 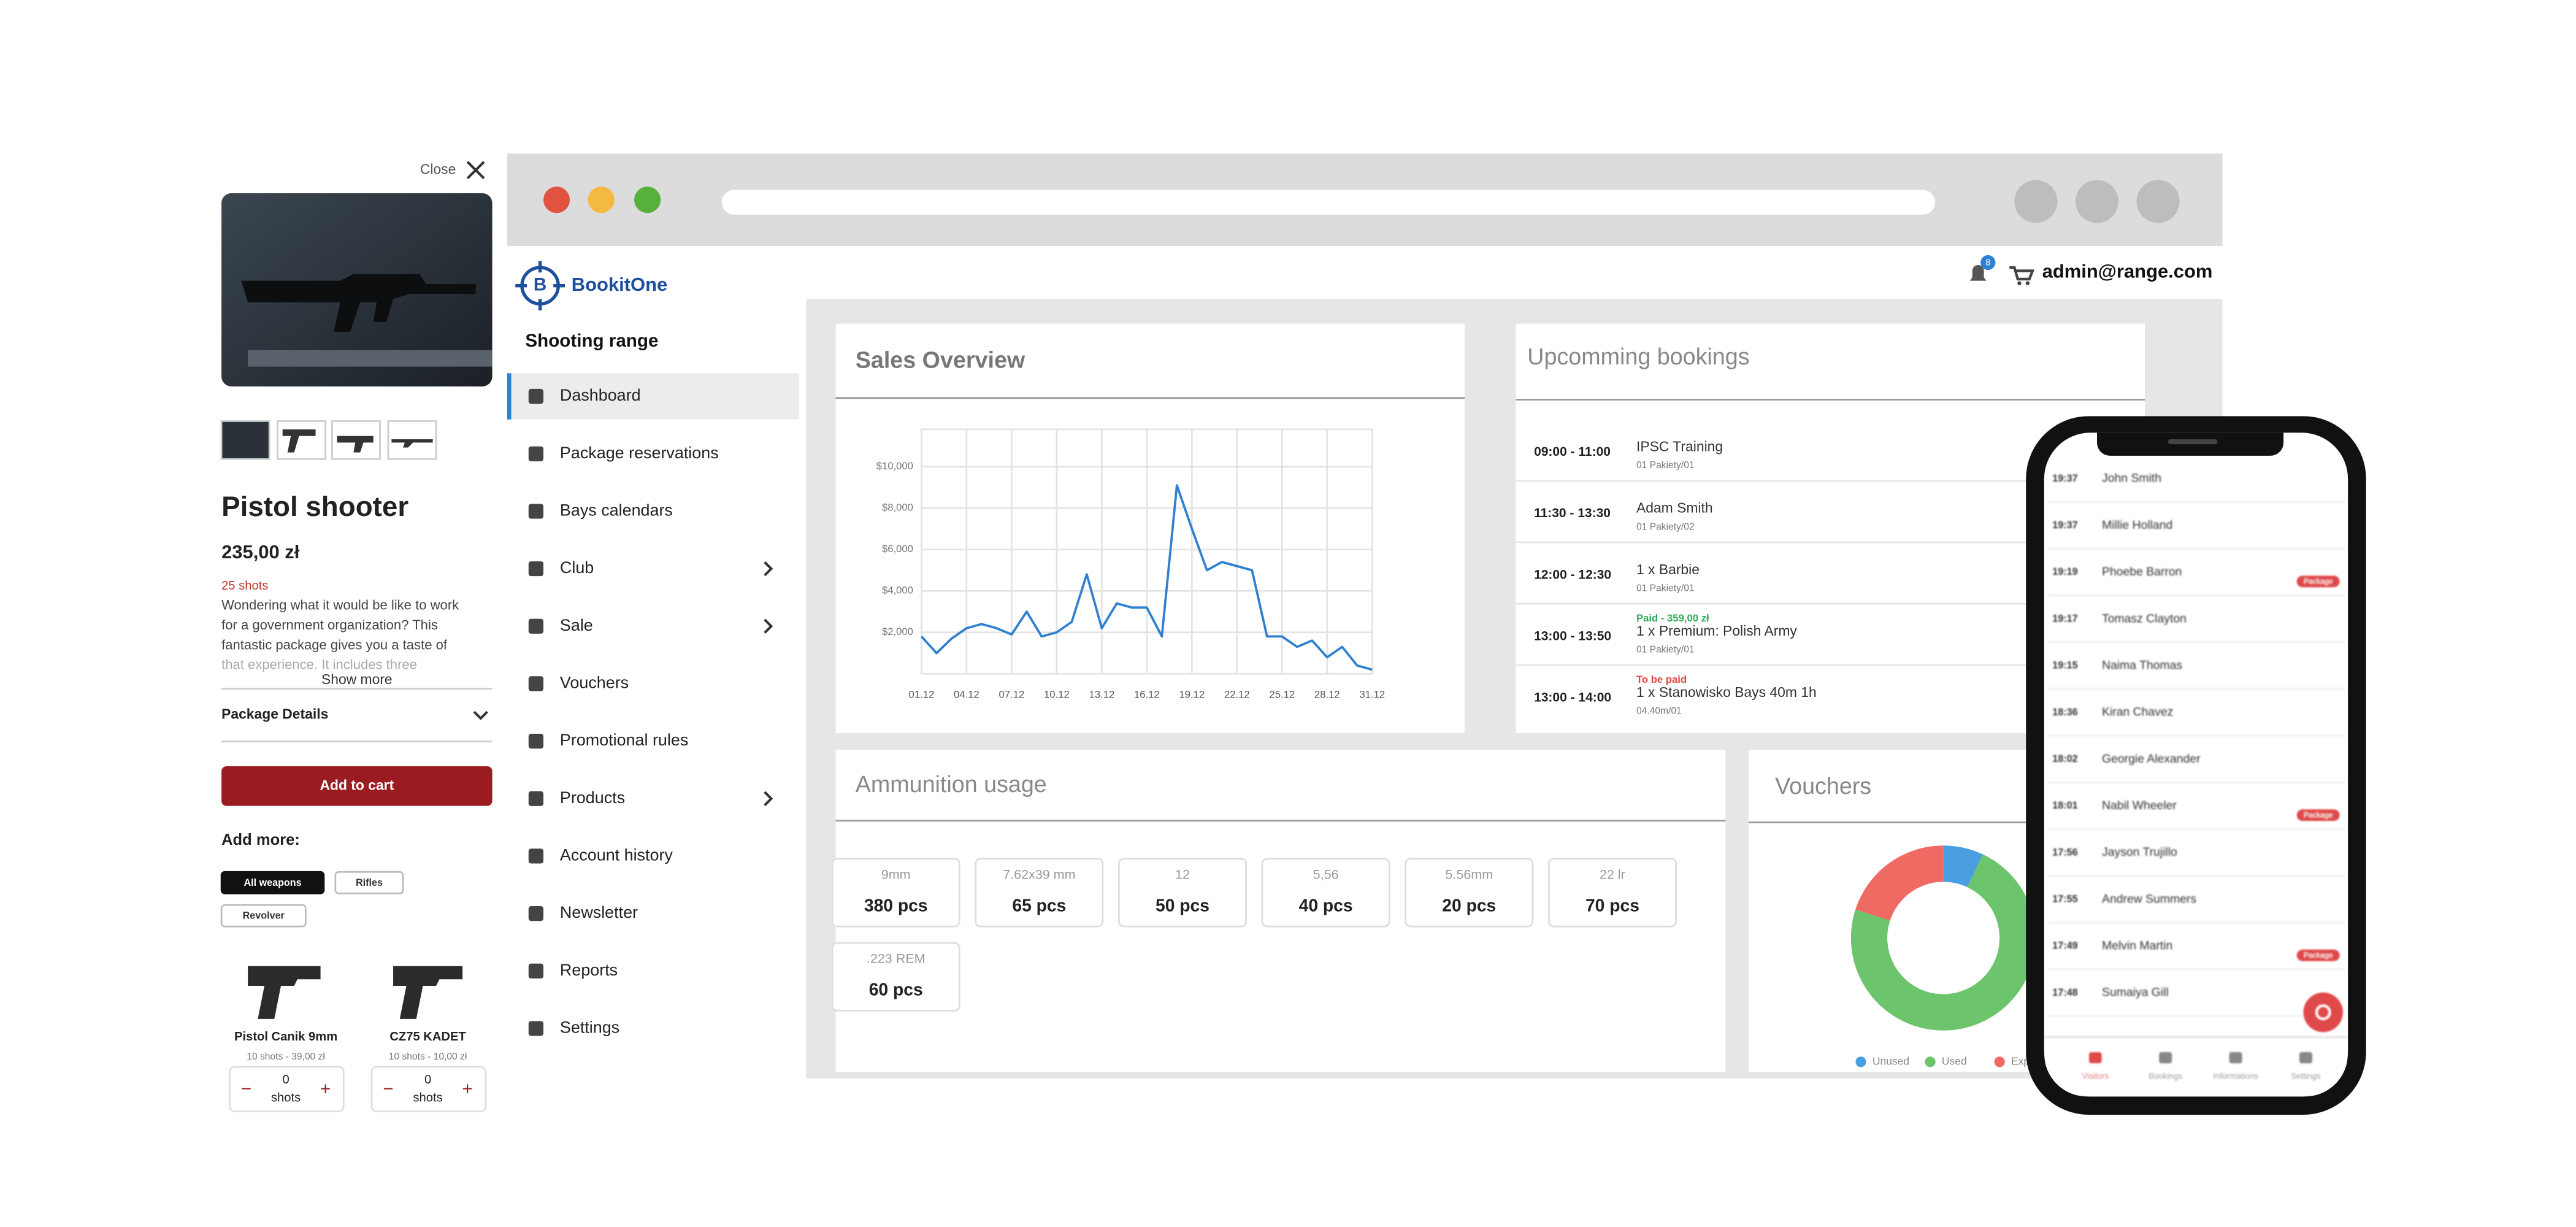 I want to click on filter-chip-label: Rifles, so click(x=369, y=882).